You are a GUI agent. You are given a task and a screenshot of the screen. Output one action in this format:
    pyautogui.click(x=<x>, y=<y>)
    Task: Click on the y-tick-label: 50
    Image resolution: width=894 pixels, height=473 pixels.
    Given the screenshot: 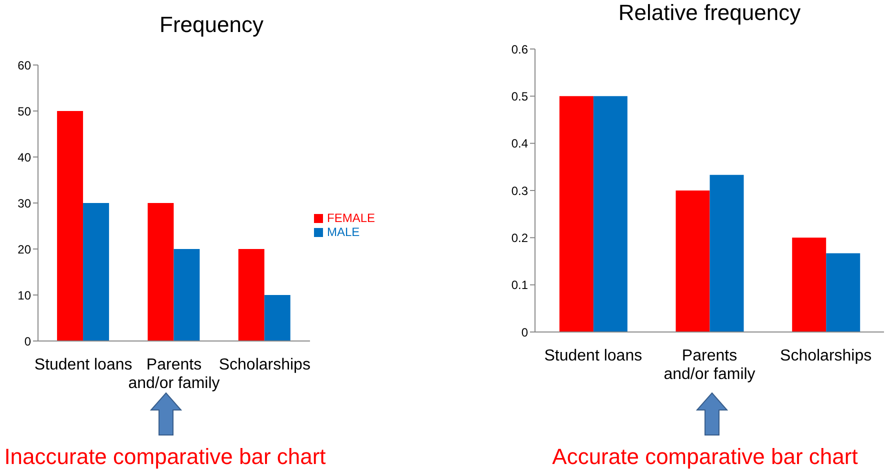 What is the action you would take?
    pyautogui.click(x=25, y=111)
    